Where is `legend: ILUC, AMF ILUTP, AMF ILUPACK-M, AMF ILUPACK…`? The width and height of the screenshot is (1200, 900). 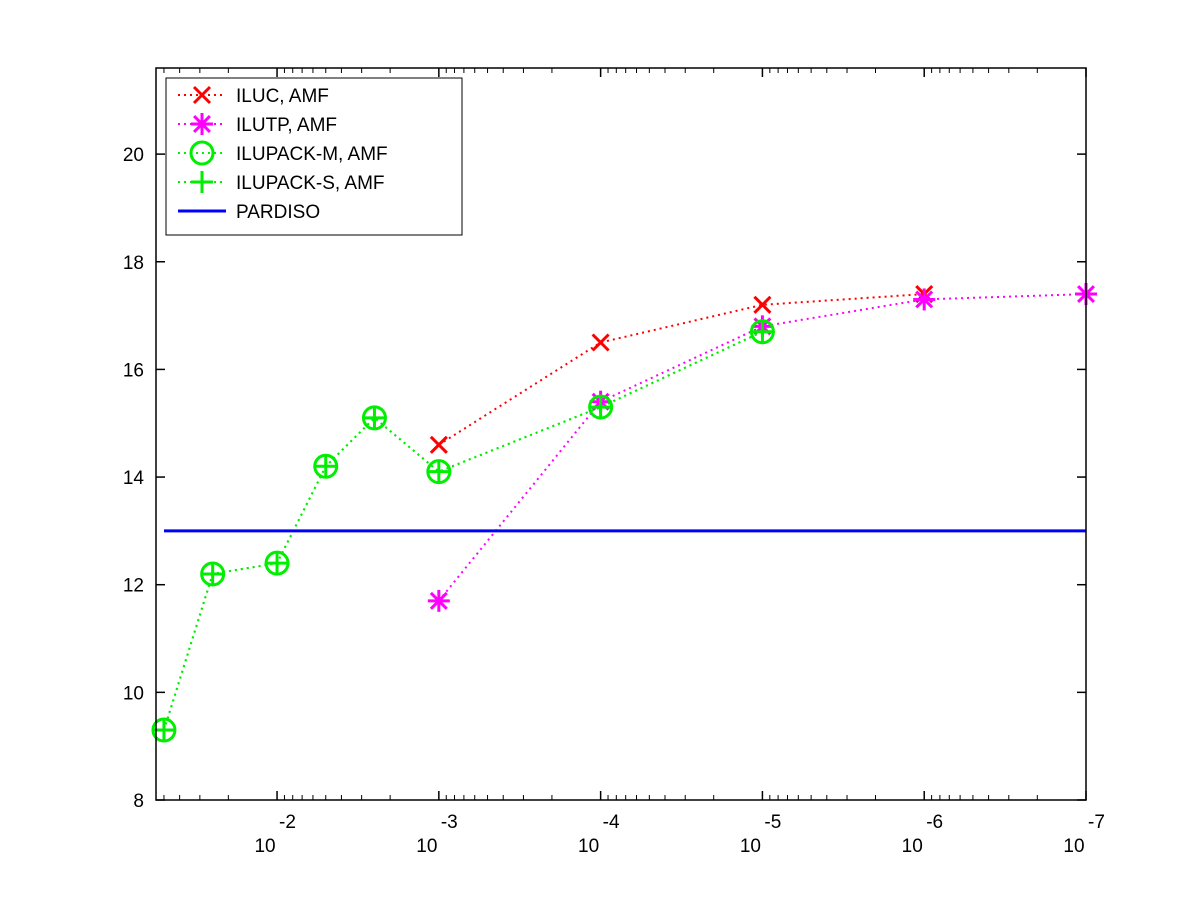
legend: ILUC, AMF ILUTP, AMF ILUPACK-M, AMF ILUPACK… is located at coordinates (314, 156).